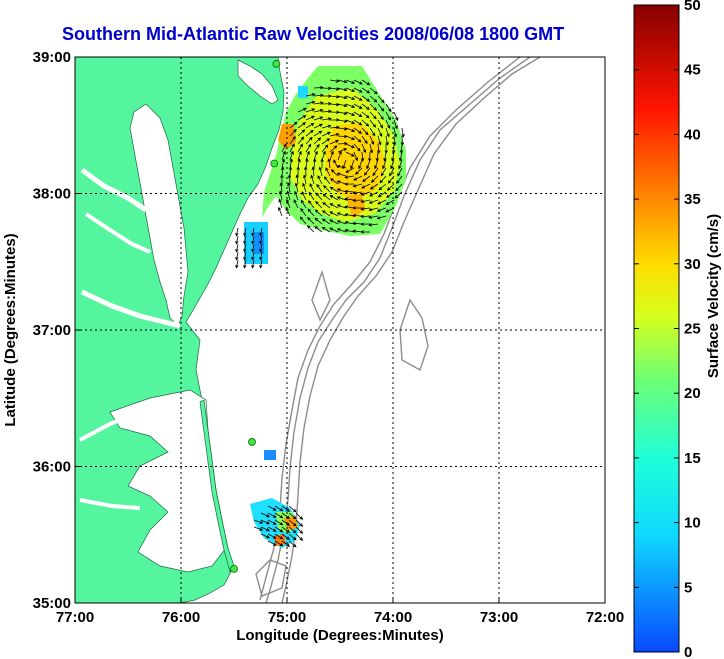  Describe the element at coordinates (168, 481) in the screenshot. I see `pamlico-sound` at that location.